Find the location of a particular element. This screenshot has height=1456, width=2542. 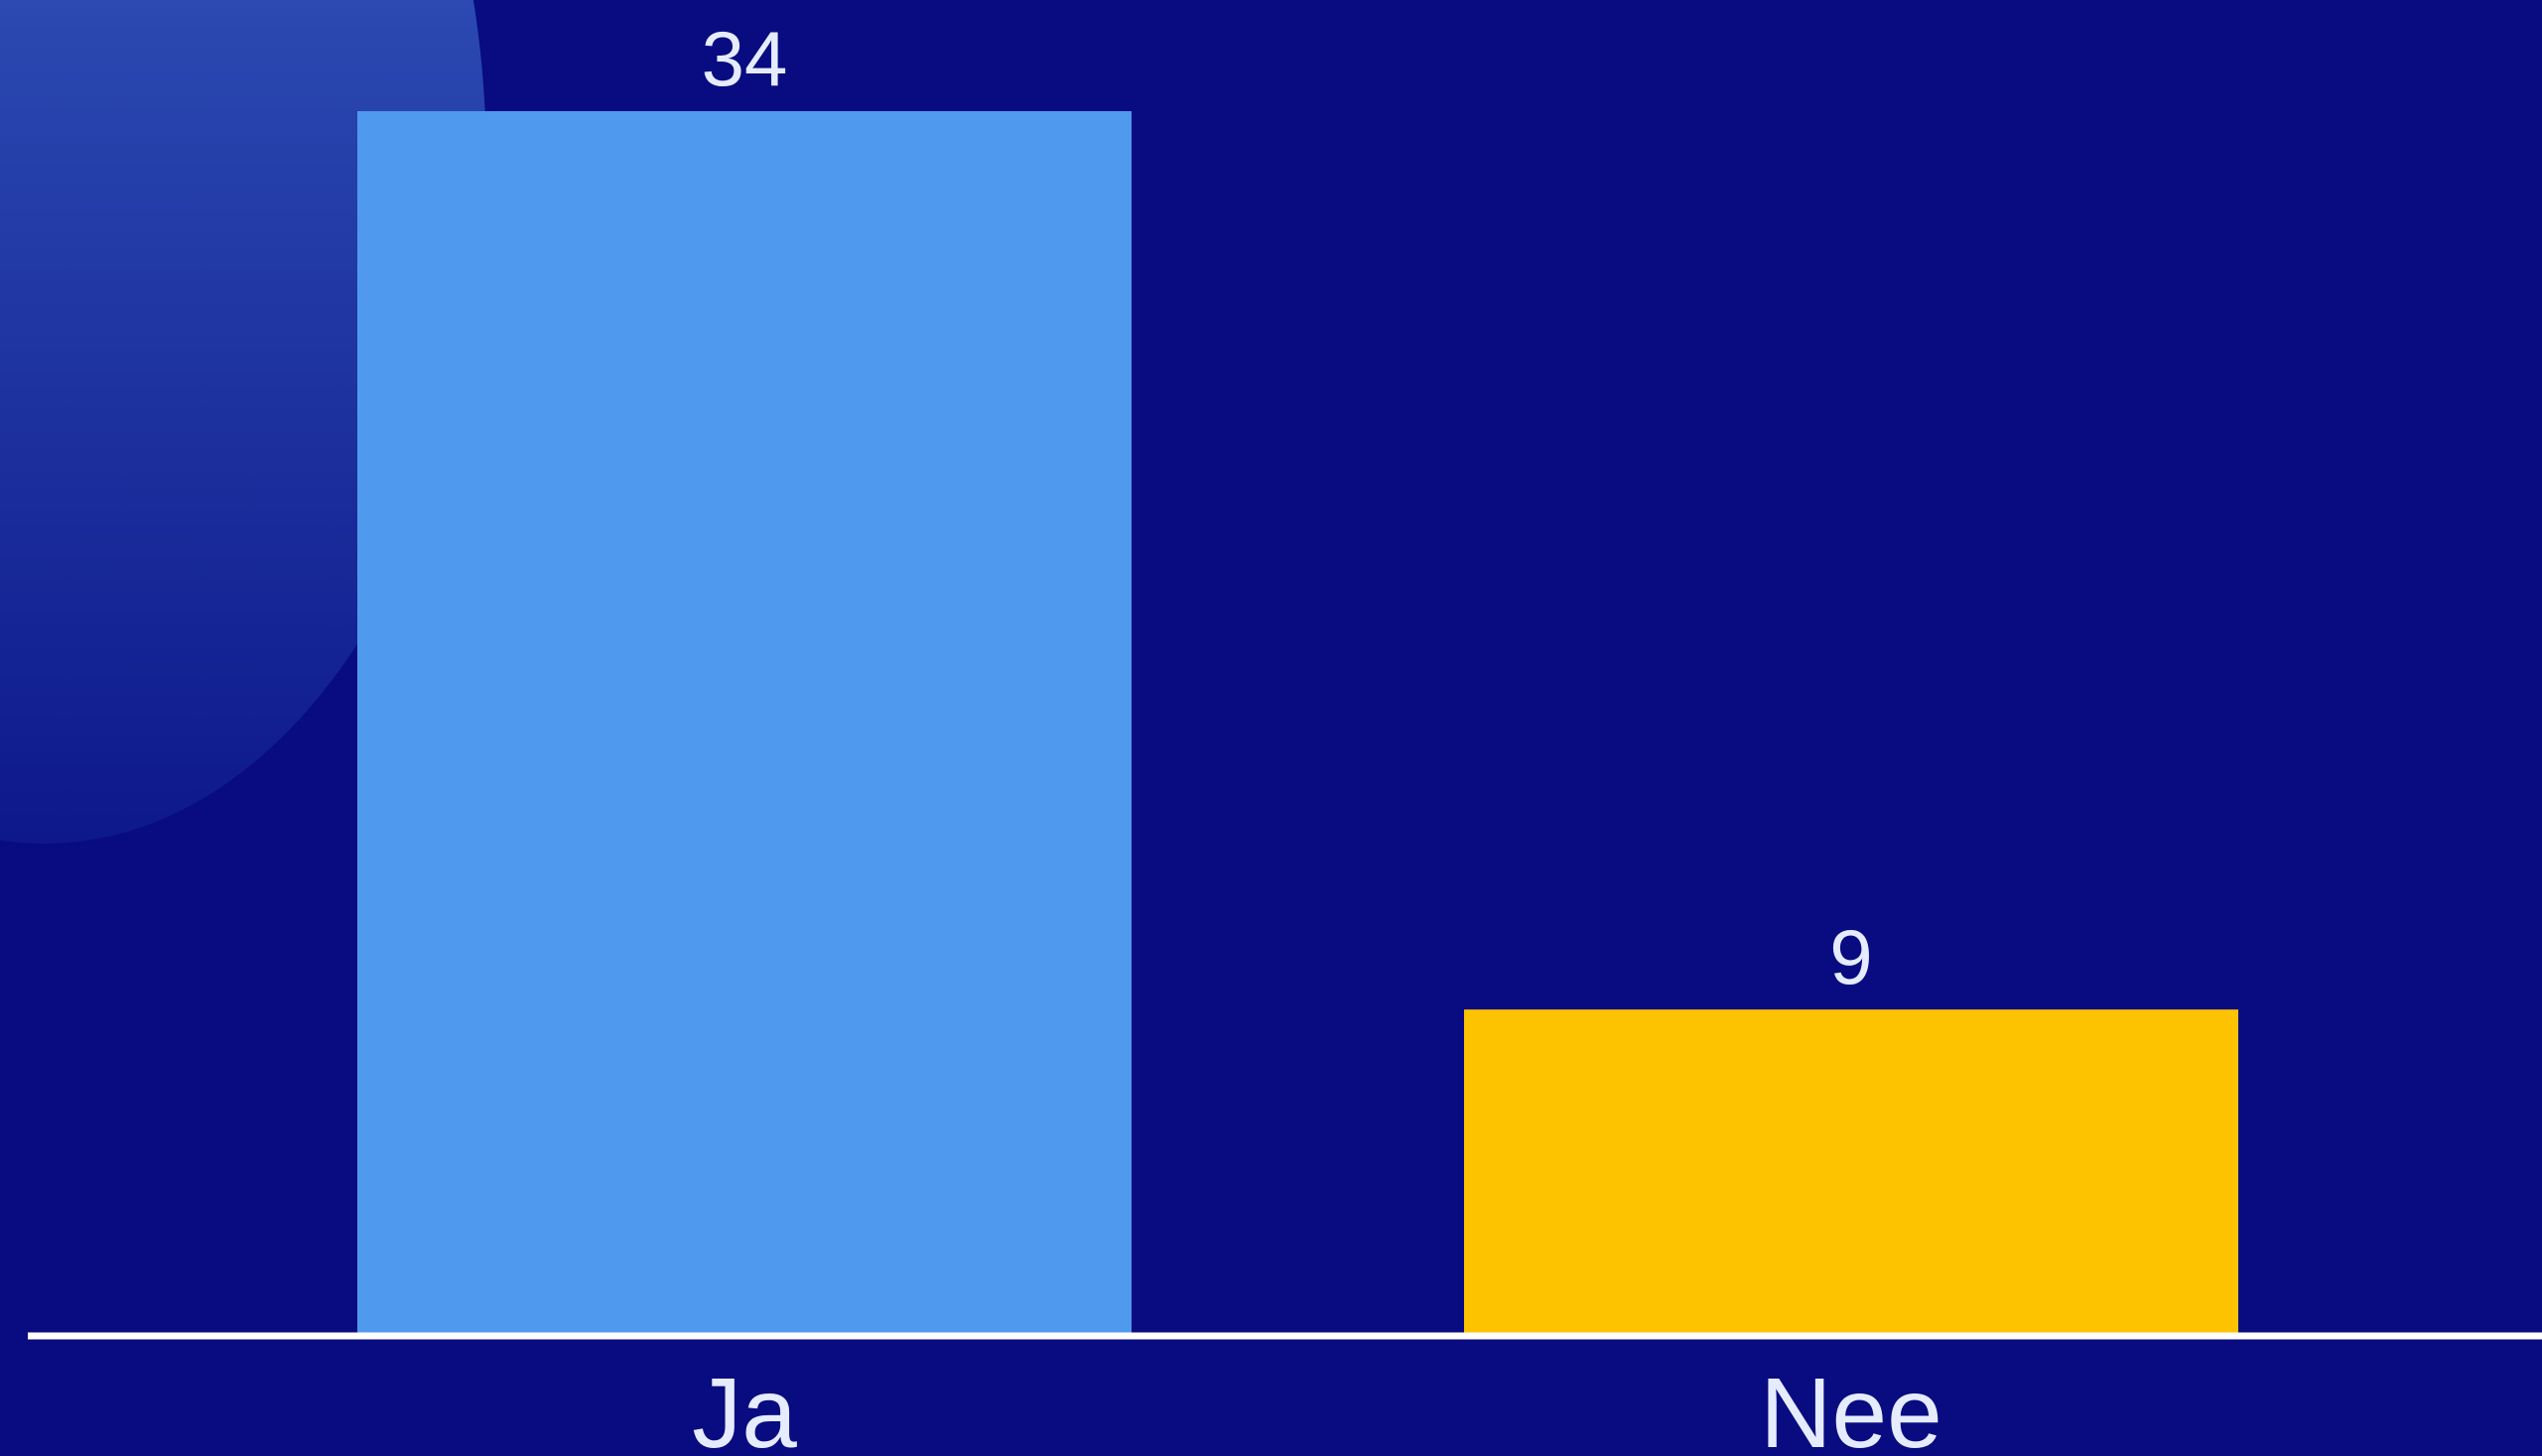

category-label-nee: Nee is located at coordinates (1851, 1407).